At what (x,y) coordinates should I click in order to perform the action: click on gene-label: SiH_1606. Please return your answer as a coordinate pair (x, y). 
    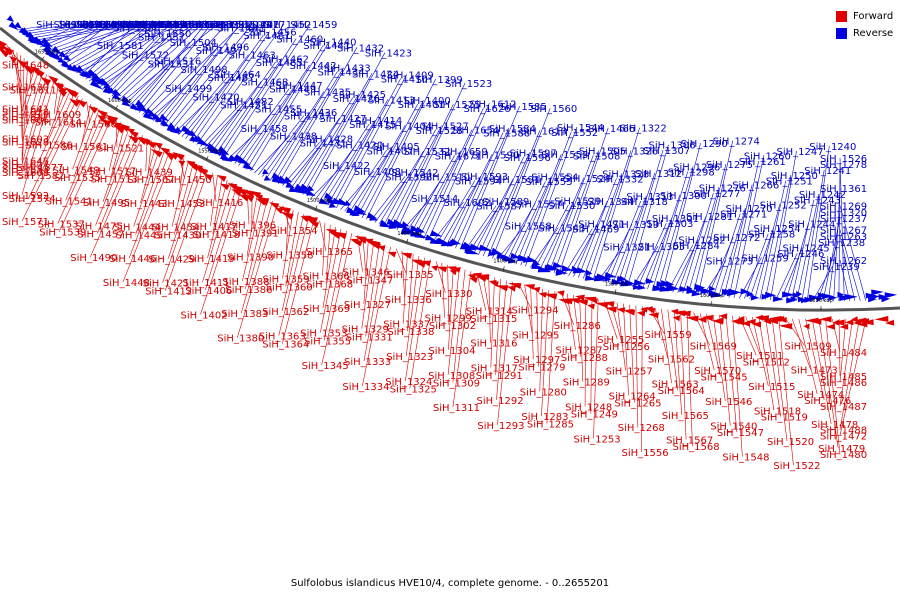
    Looking at the image, I should click on (25, 120).